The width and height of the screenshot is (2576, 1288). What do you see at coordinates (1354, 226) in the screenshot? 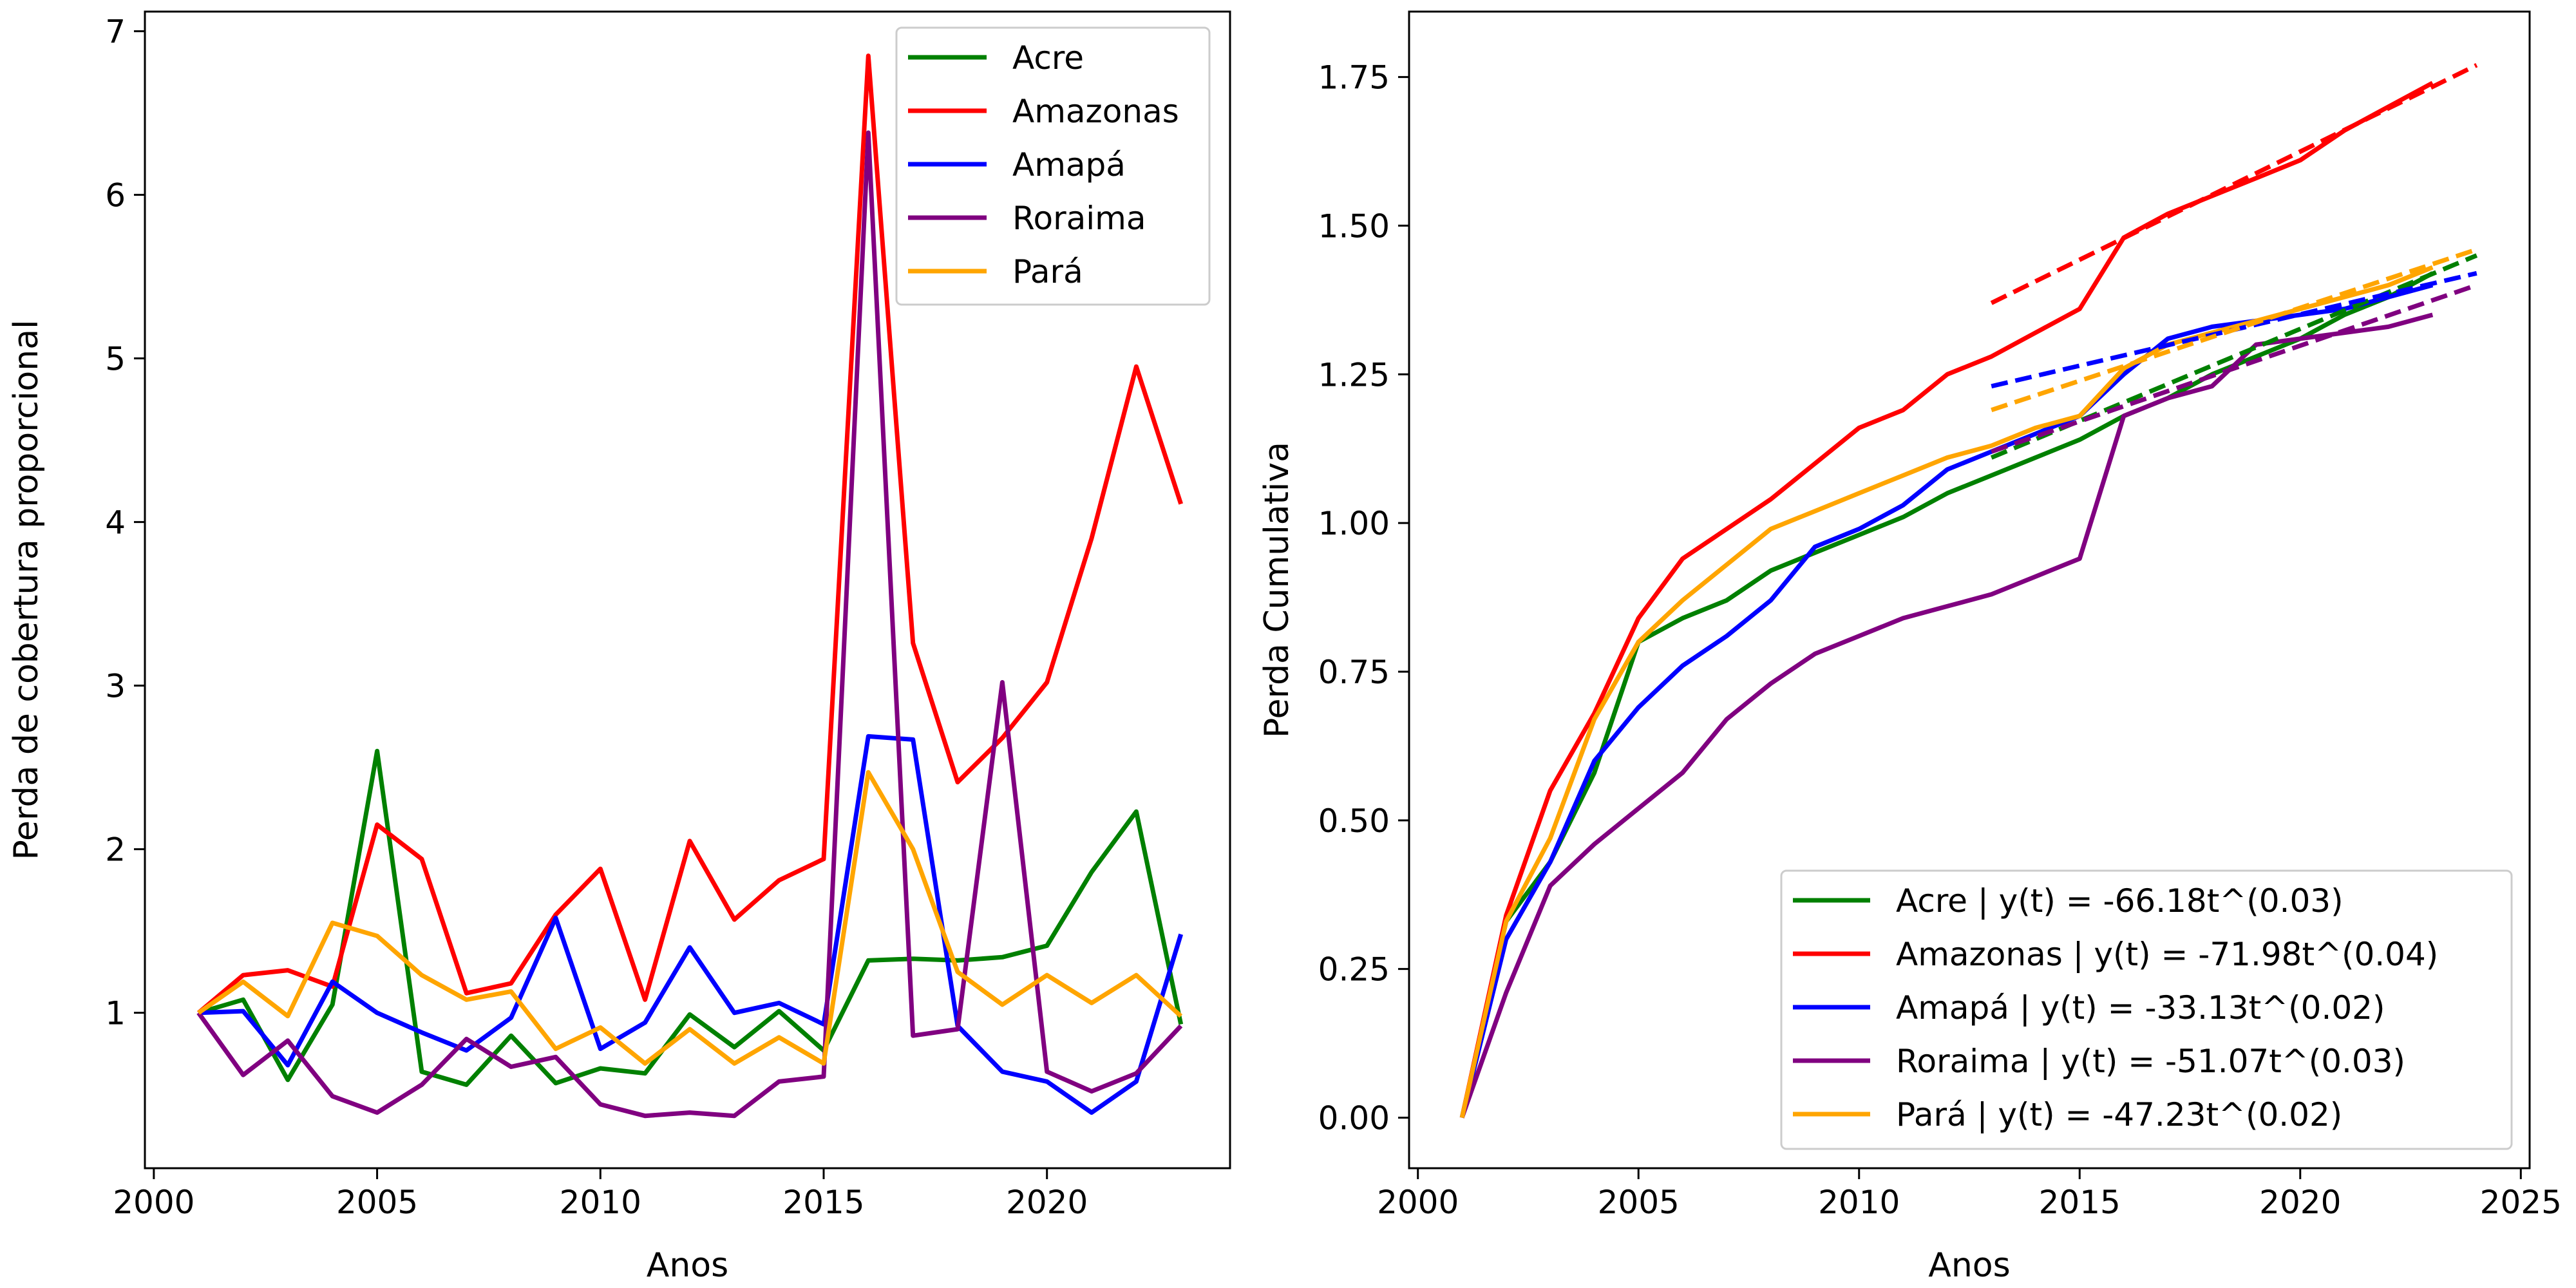
I see `y-tick-label: 1.50` at bounding box center [1354, 226].